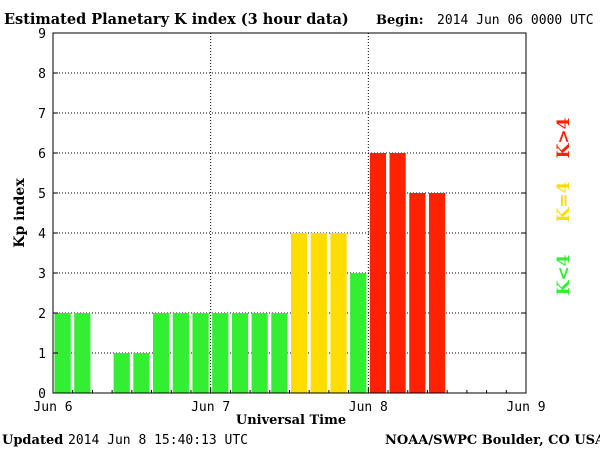  What do you see at coordinates (42, 394) in the screenshot?
I see `y-tick-label: 0` at bounding box center [42, 394].